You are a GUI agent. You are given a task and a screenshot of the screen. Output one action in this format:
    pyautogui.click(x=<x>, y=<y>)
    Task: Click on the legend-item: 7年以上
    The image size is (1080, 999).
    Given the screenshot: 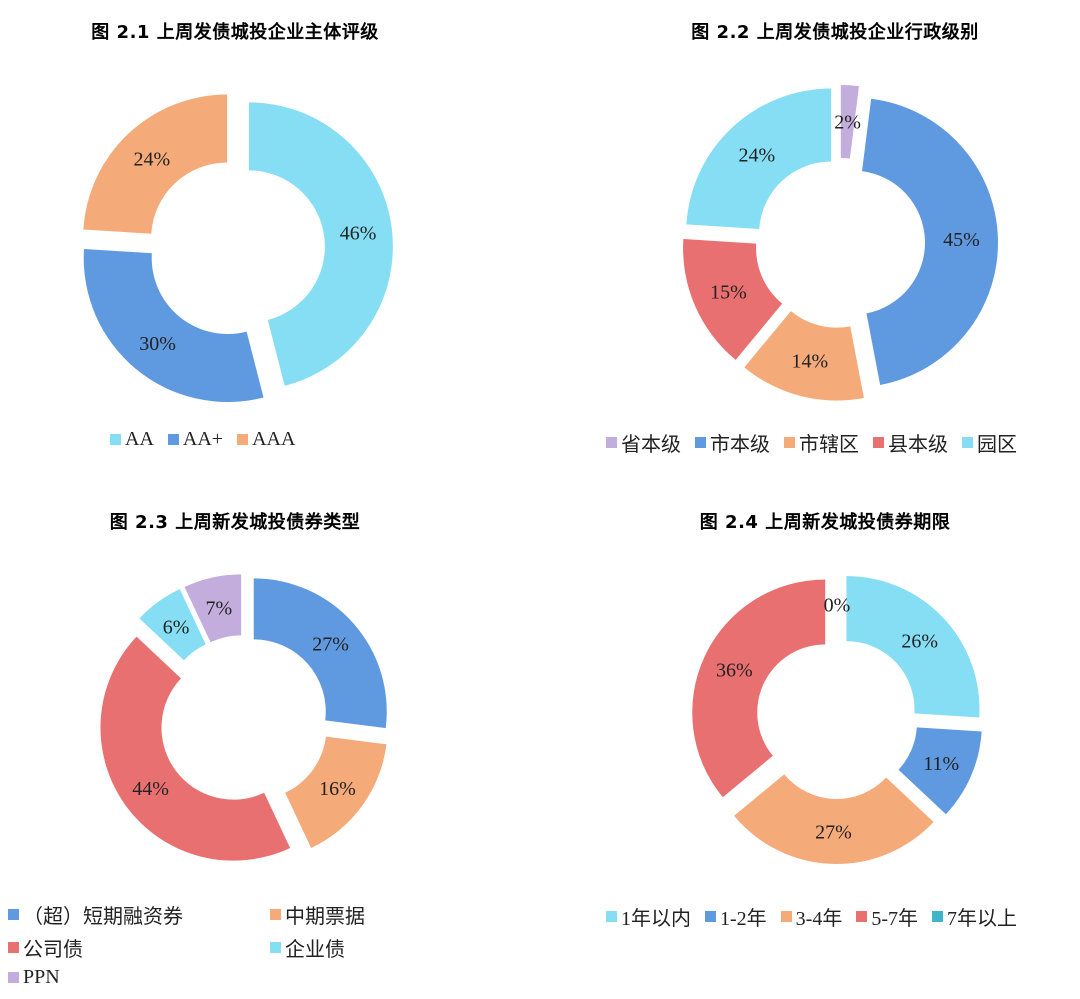 What is the action you would take?
    pyautogui.click(x=974, y=916)
    